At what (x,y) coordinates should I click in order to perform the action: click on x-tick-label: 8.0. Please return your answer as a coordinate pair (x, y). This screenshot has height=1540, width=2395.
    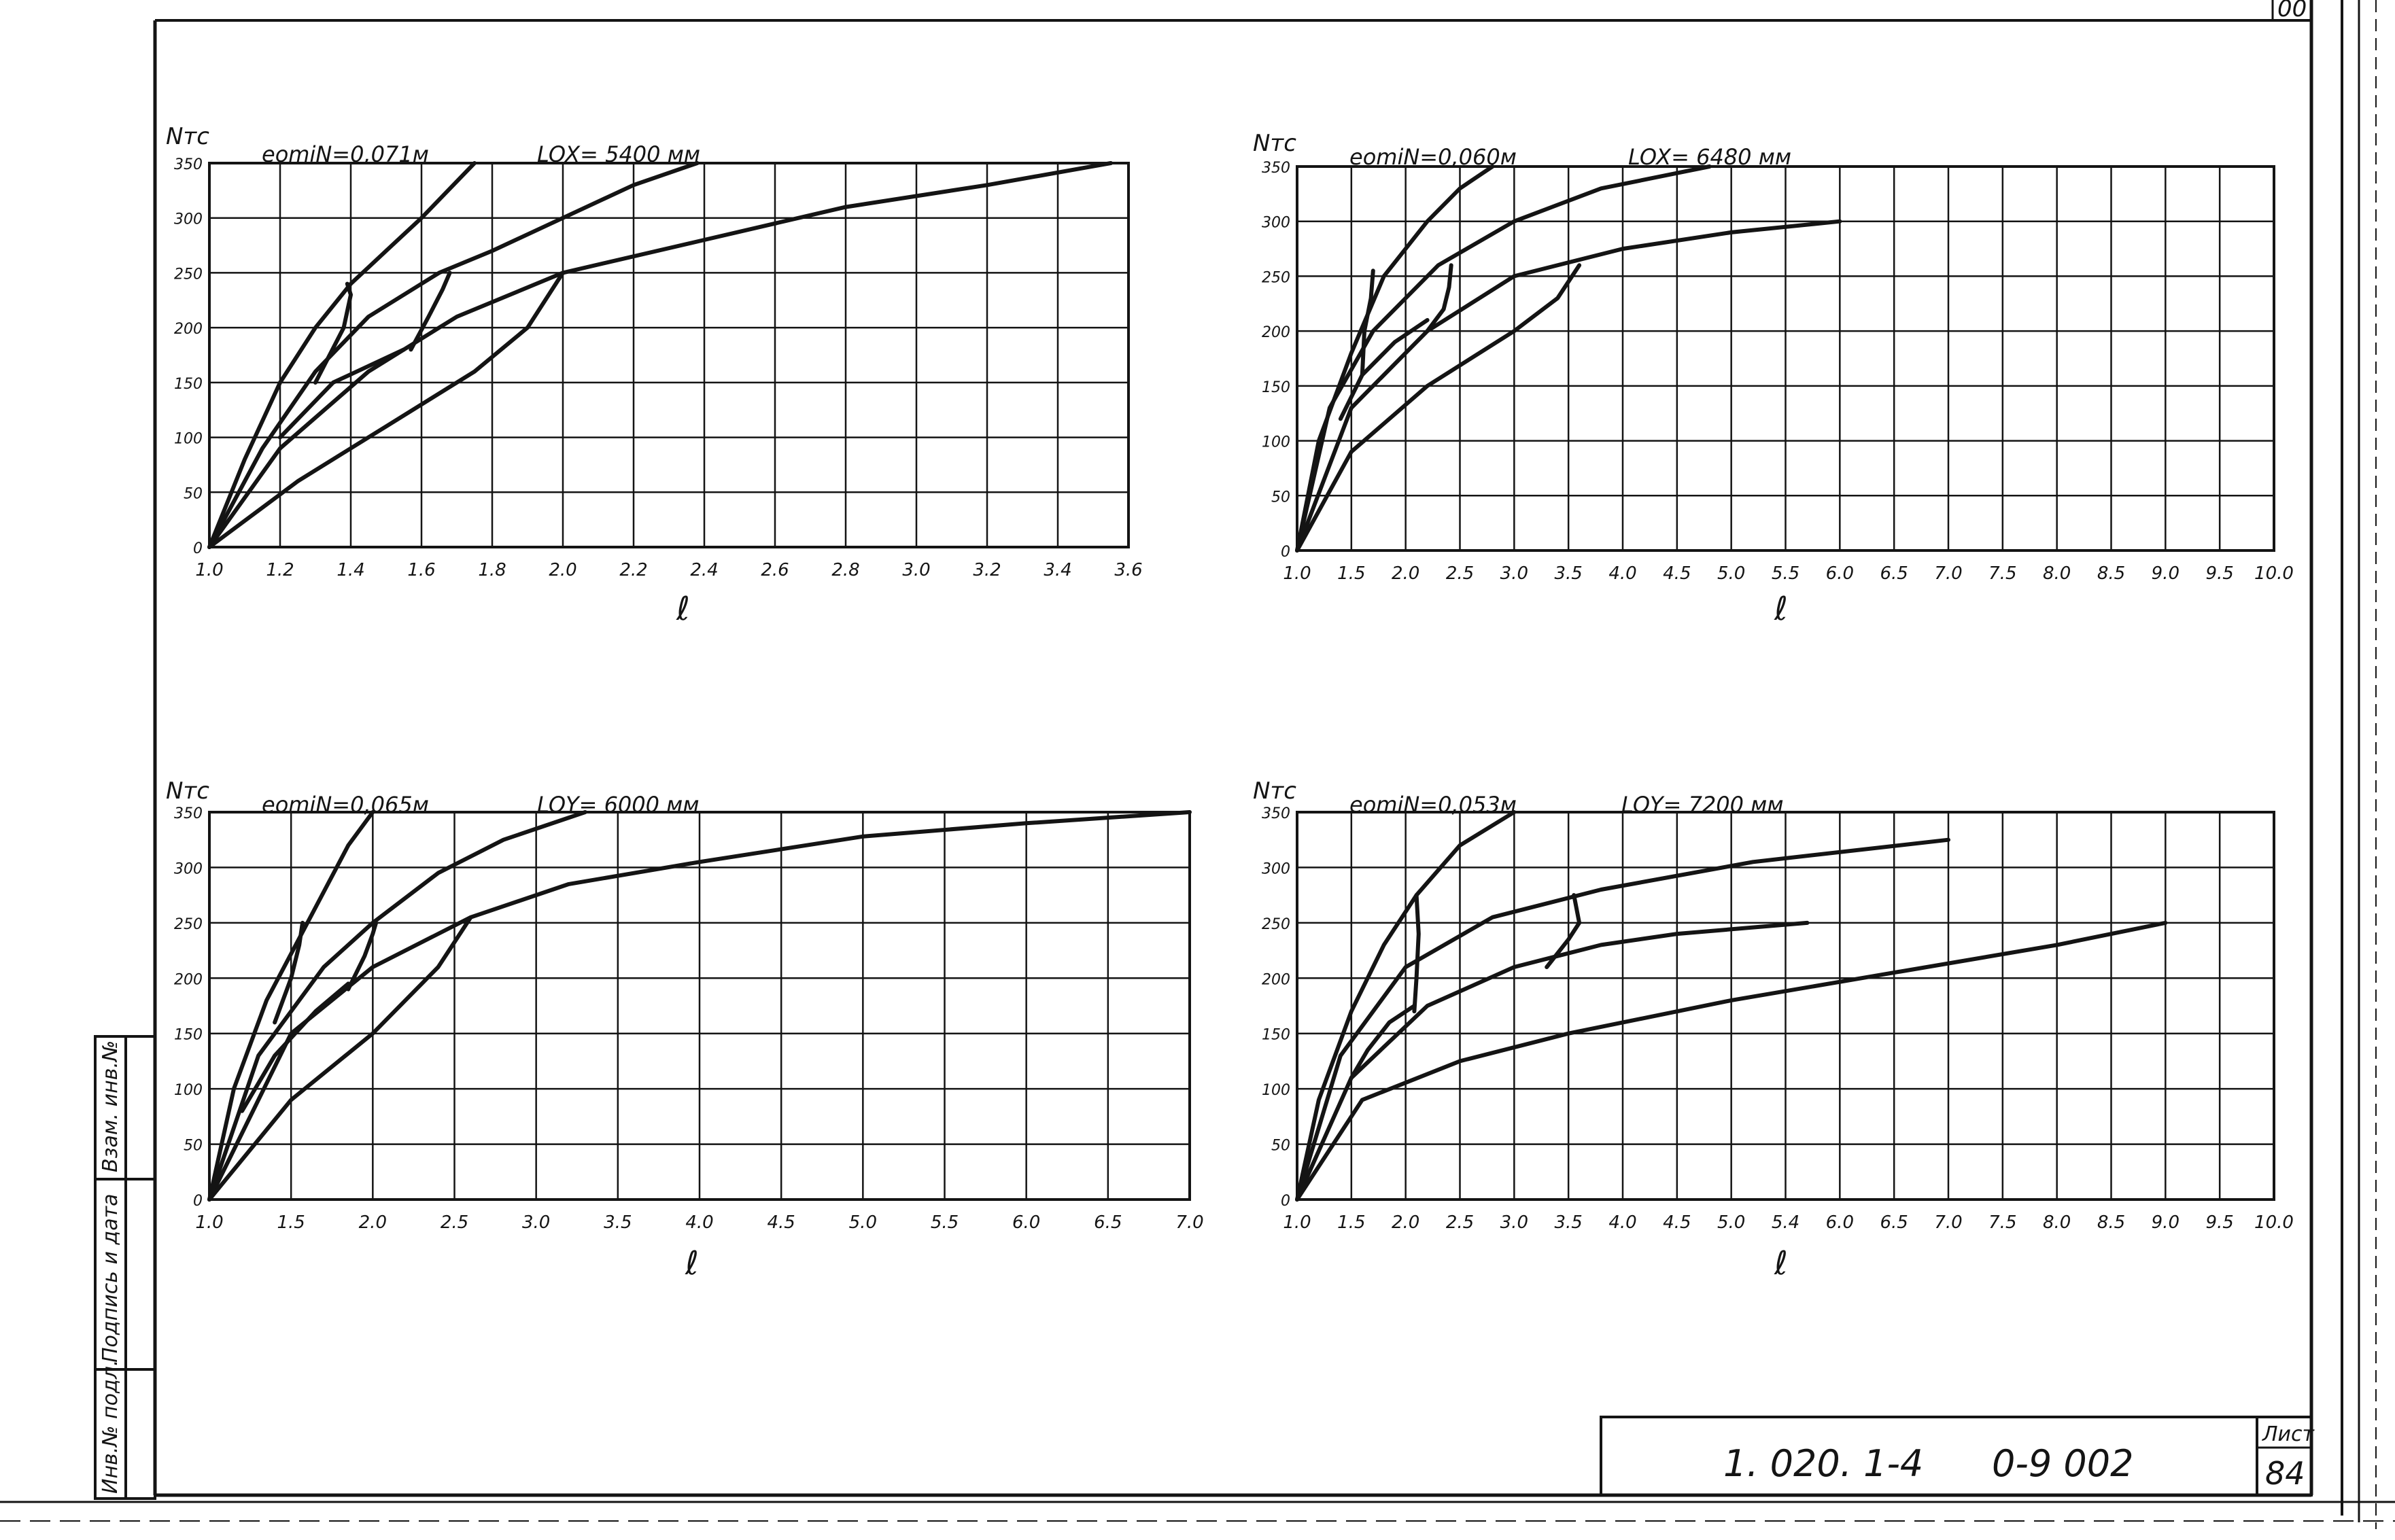
    Looking at the image, I should click on (2057, 1223).